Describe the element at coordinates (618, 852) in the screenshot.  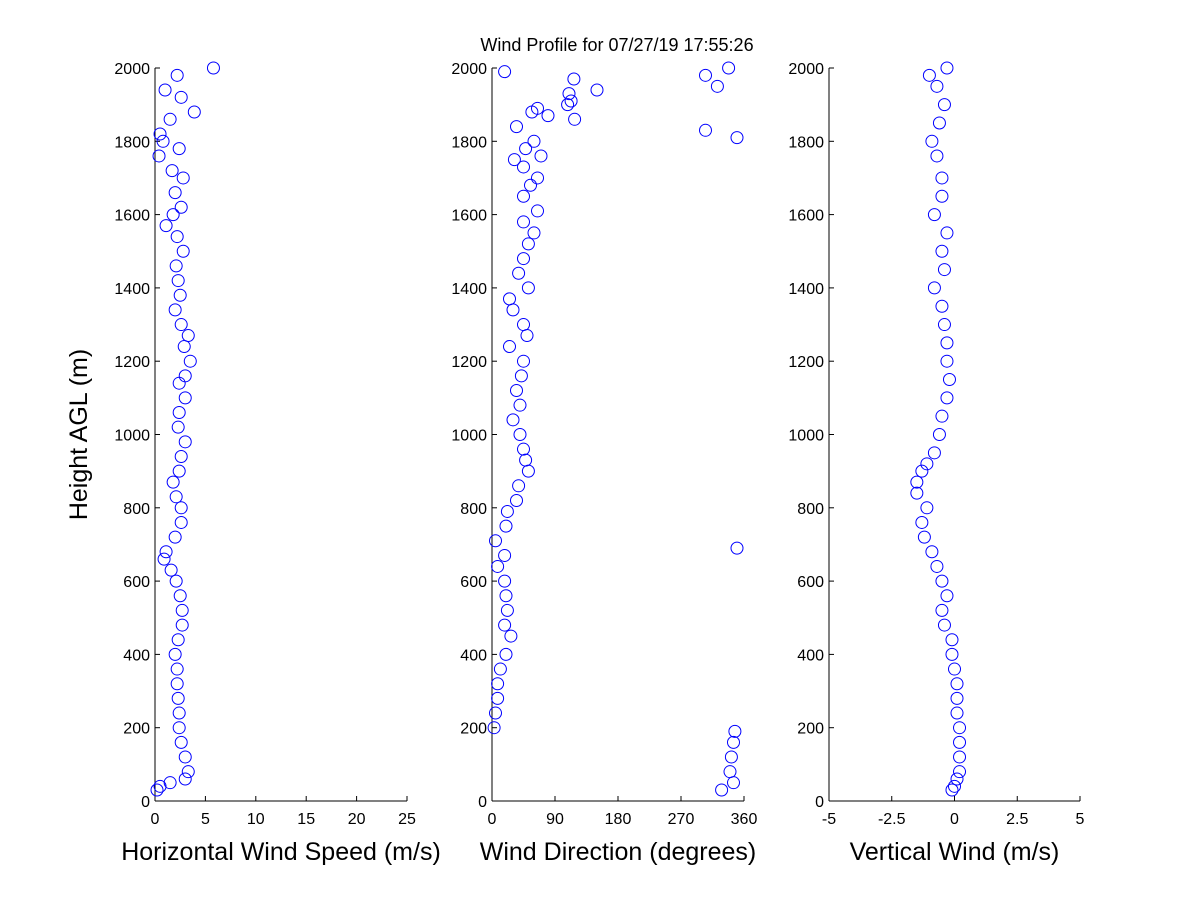
I see `x-axis-label: Wind Direction (degrees)` at that location.